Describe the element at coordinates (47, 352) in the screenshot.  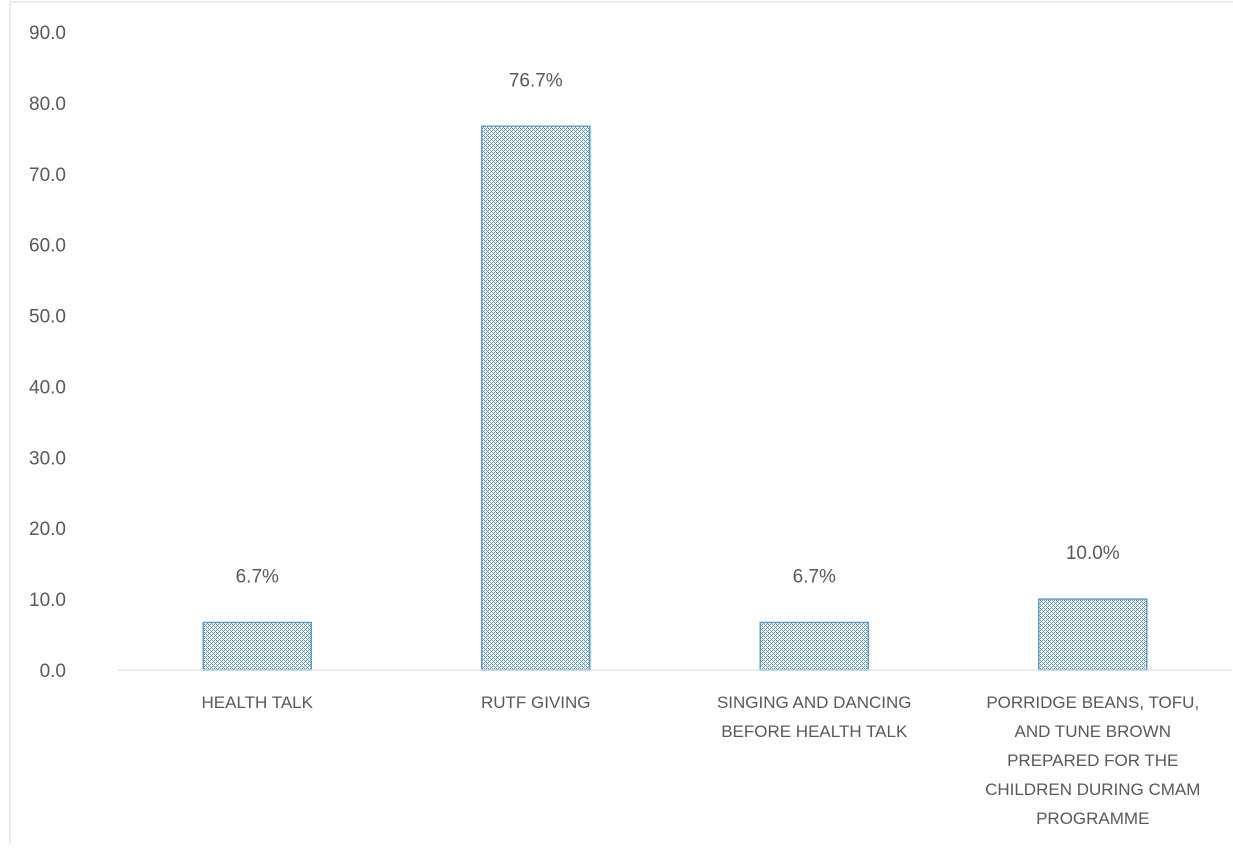
I see `y-axis: 0.0 10.0 20.0 30.0 40.0 50.0 60.0 70.0 80.0 90.0` at that location.